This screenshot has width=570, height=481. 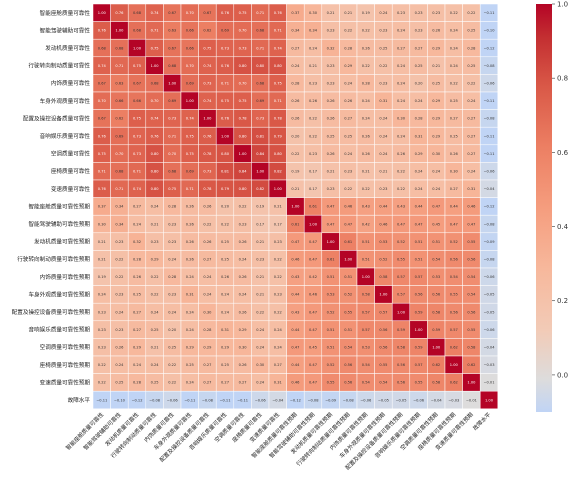 What do you see at coordinates (71, 171) in the screenshot?
I see `row-label: 座椅质量可靠性` at bounding box center [71, 171].